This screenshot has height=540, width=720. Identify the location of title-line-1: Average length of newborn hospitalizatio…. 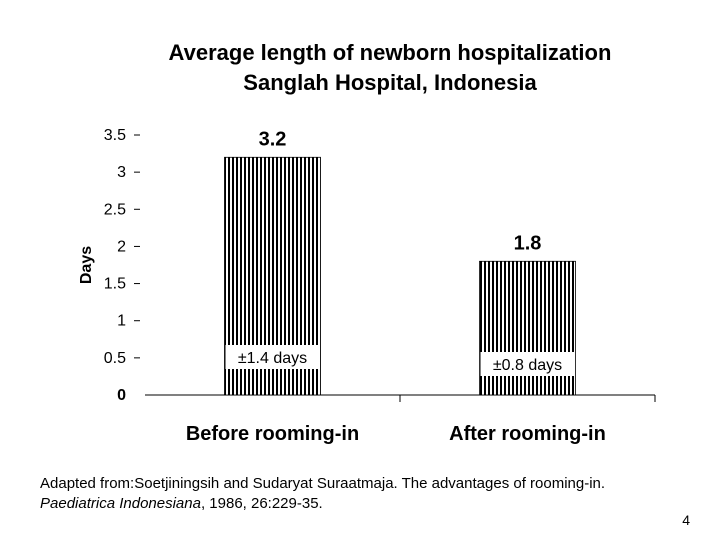
(390, 52).